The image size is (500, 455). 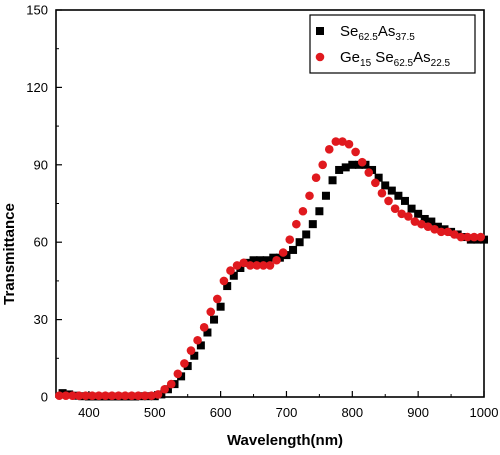 I want to click on legend-text-part: 15, so click(x=366, y=63).